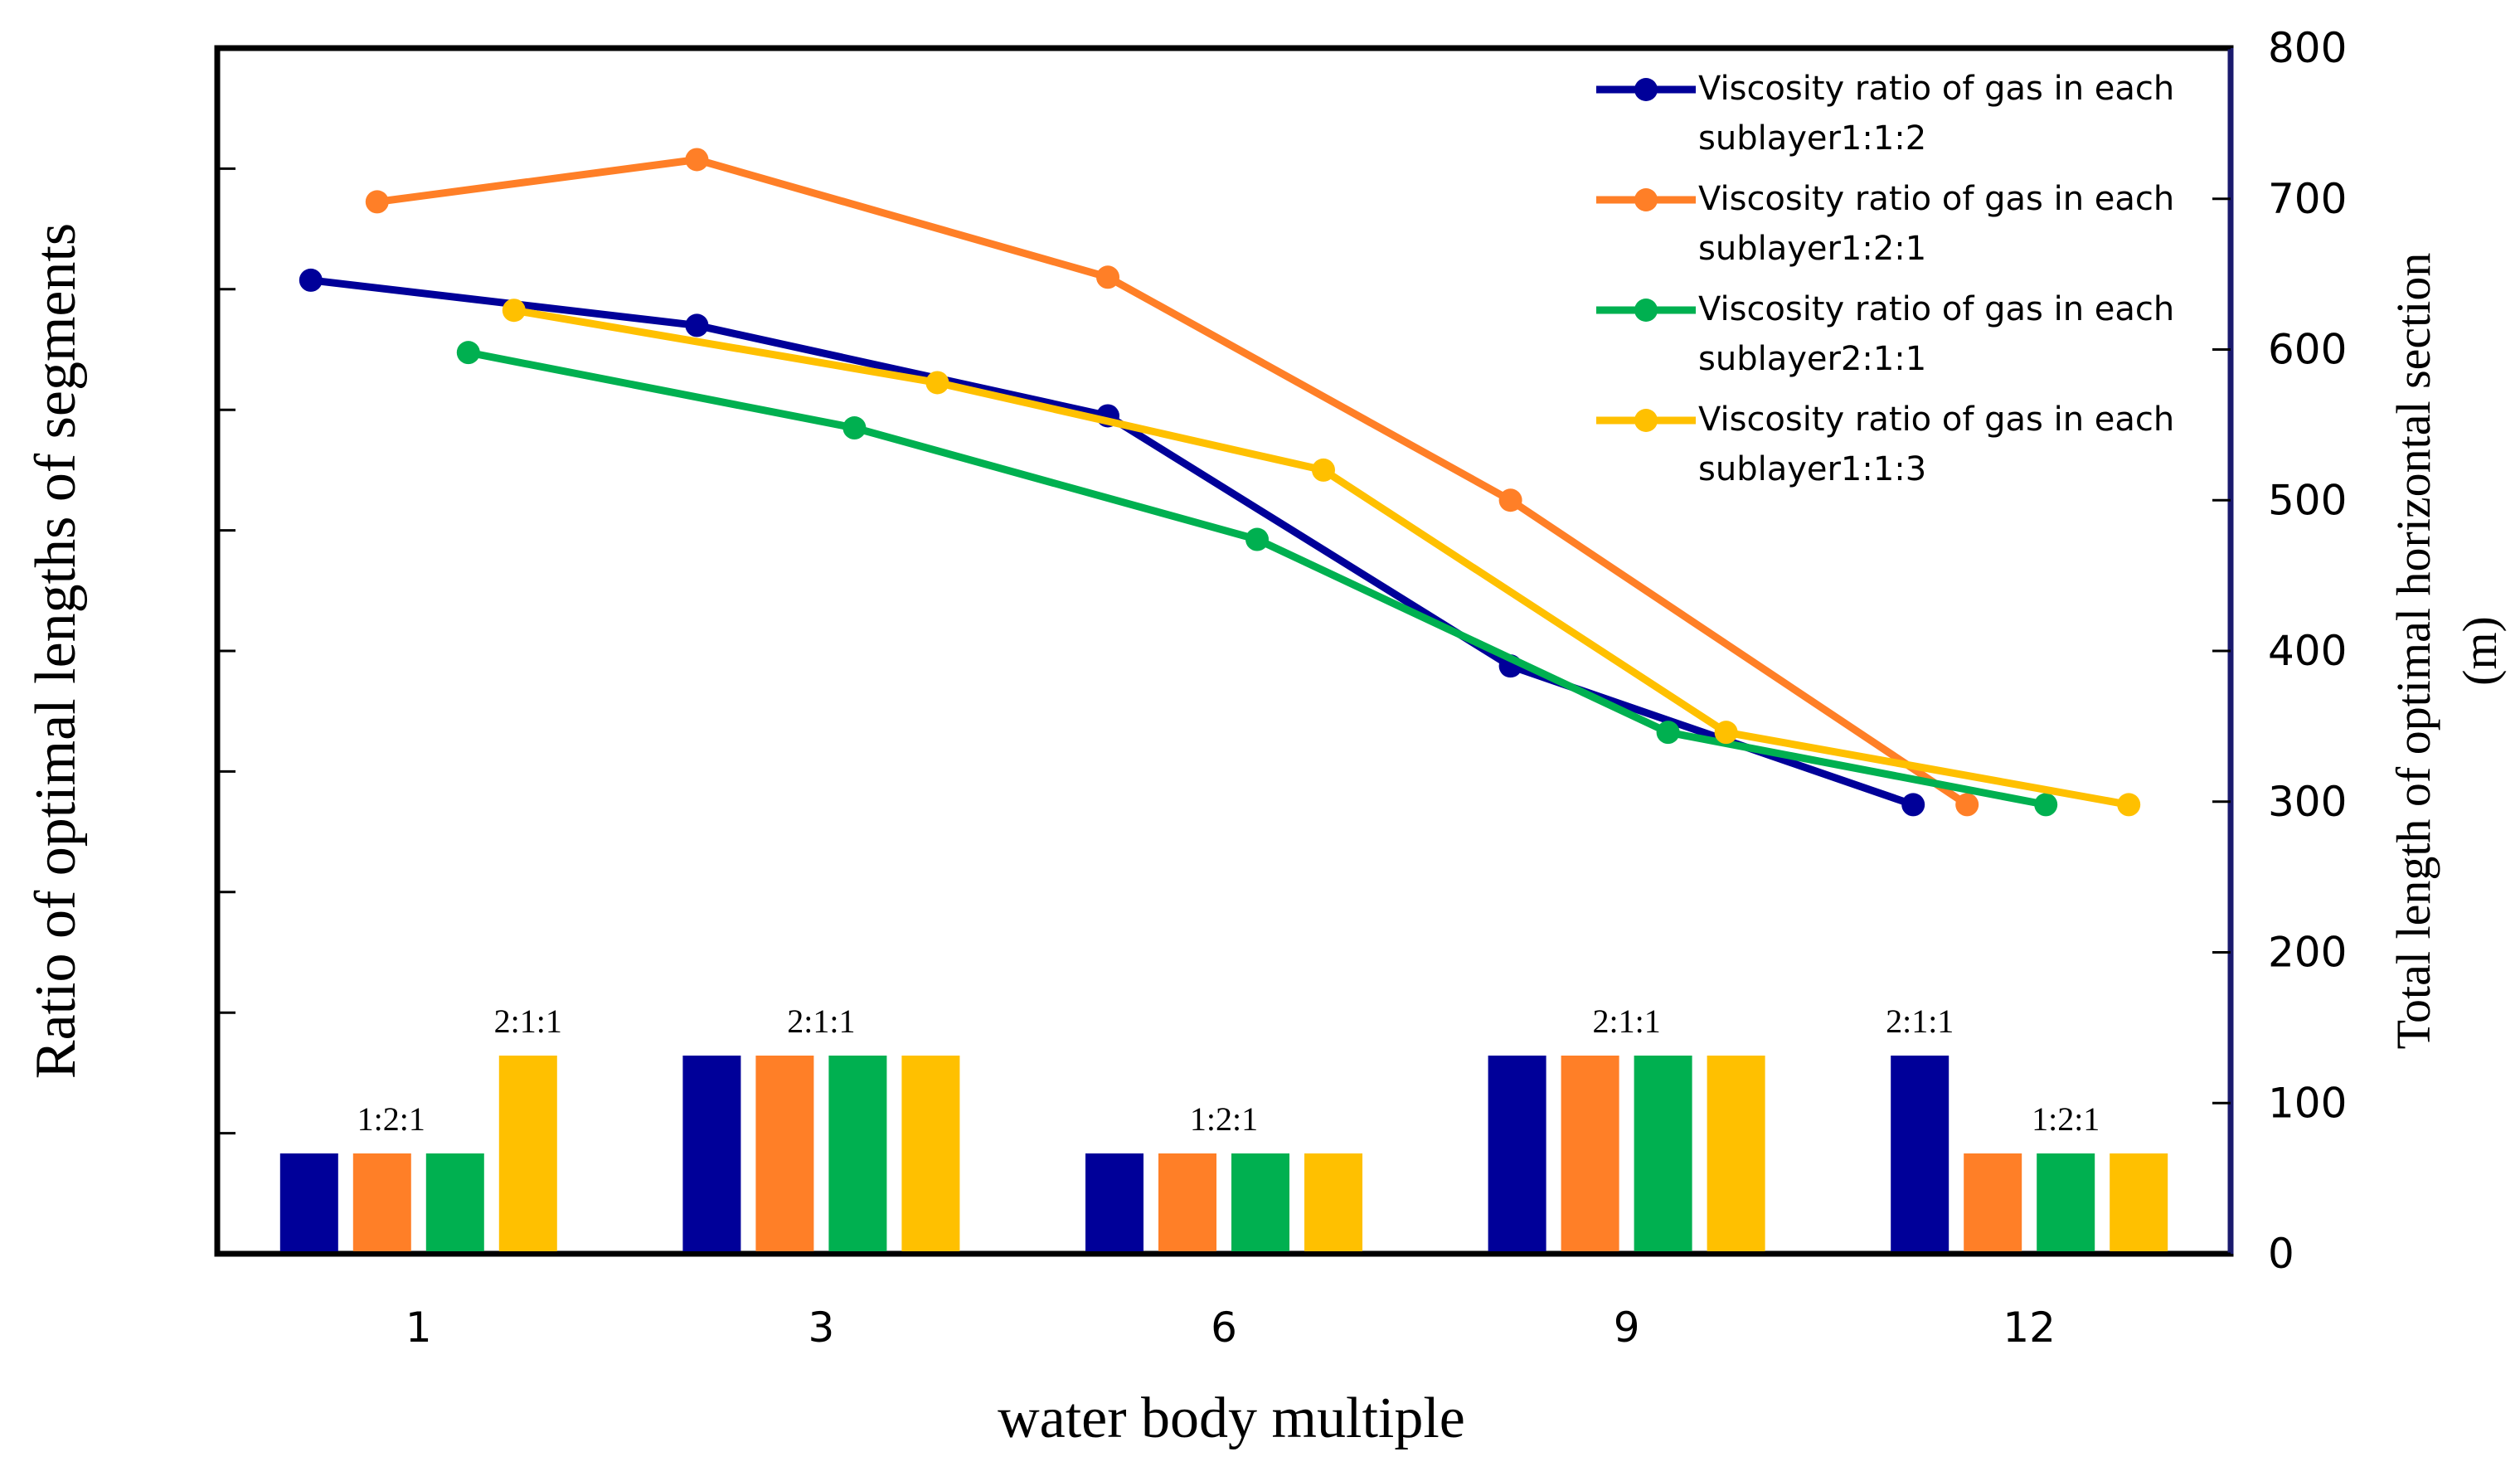 This screenshot has height=1476, width=2520. I want to click on left-axis-ticks, so click(226, 651).